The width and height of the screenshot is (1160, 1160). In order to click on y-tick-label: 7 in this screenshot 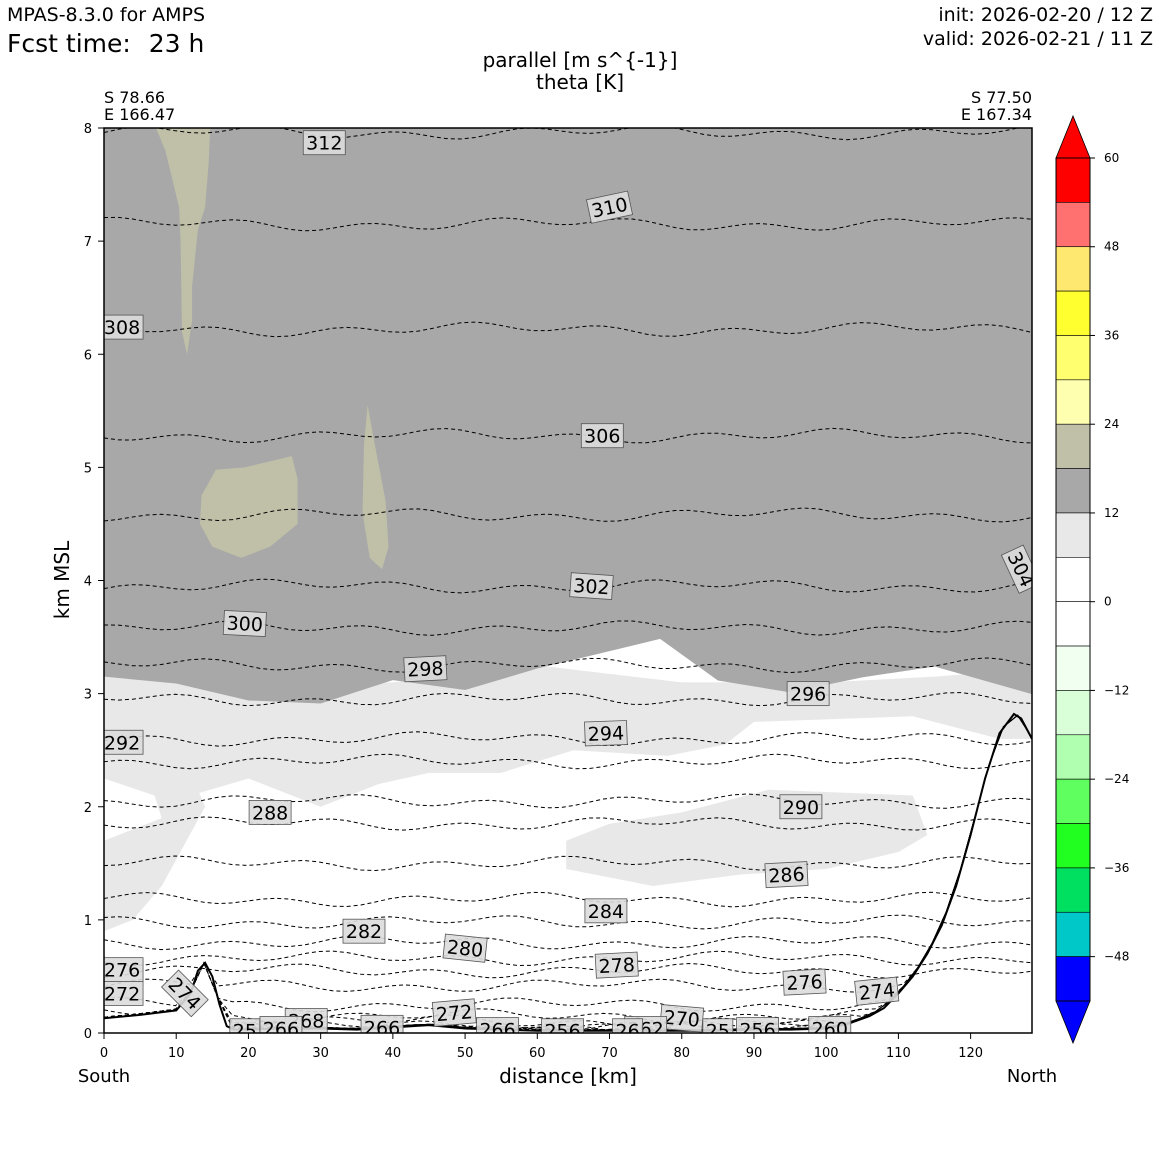, I will do `click(88, 242)`.